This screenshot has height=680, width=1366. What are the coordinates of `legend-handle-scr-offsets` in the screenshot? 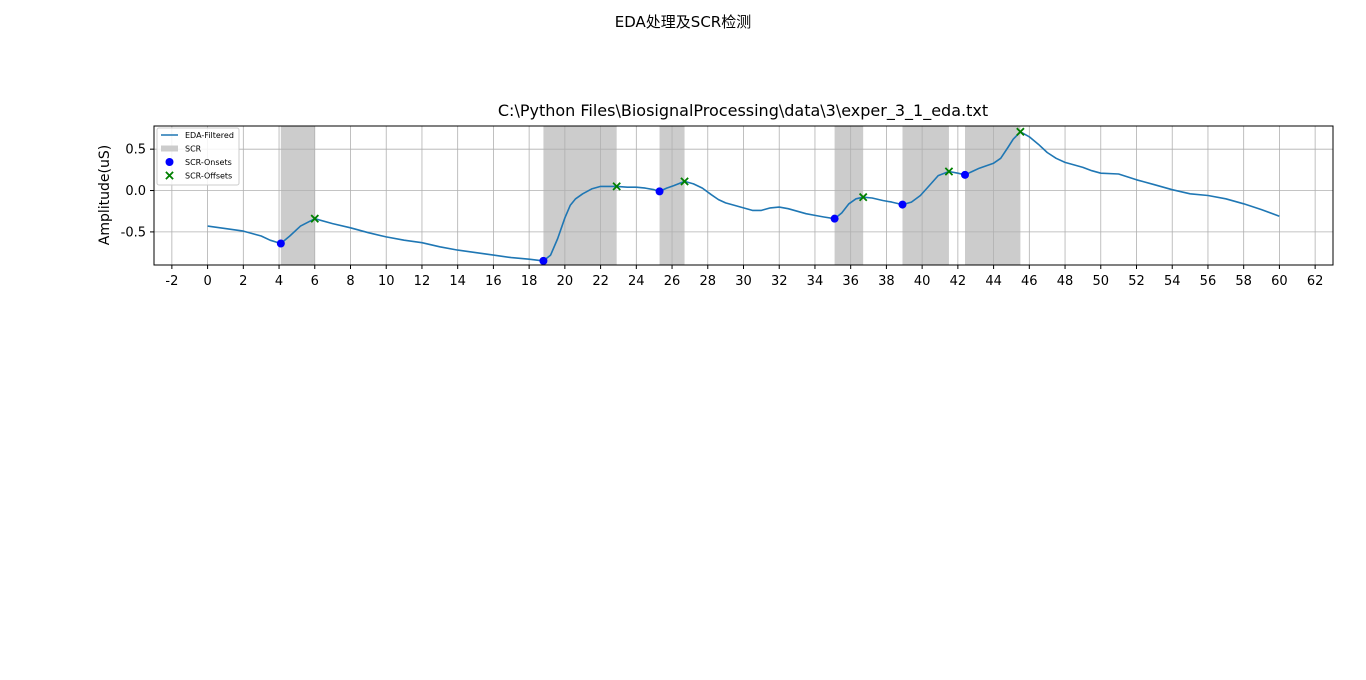 It's located at (169, 175).